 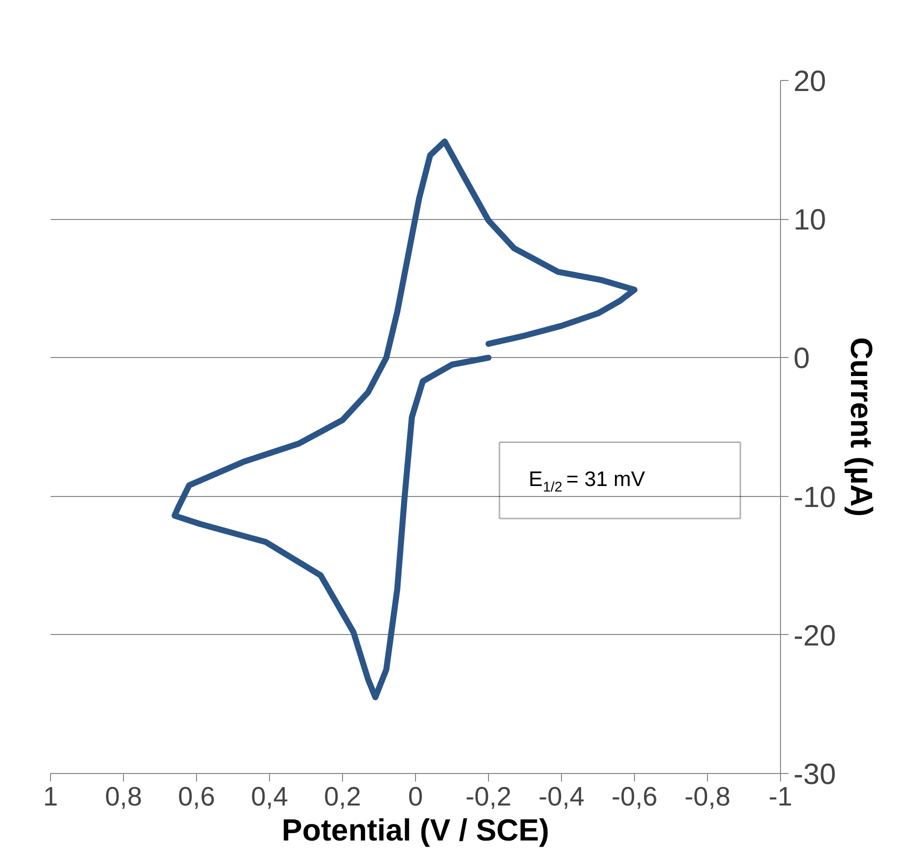 What do you see at coordinates (707, 797) in the screenshot?
I see `x-tick-label: -0,8` at bounding box center [707, 797].